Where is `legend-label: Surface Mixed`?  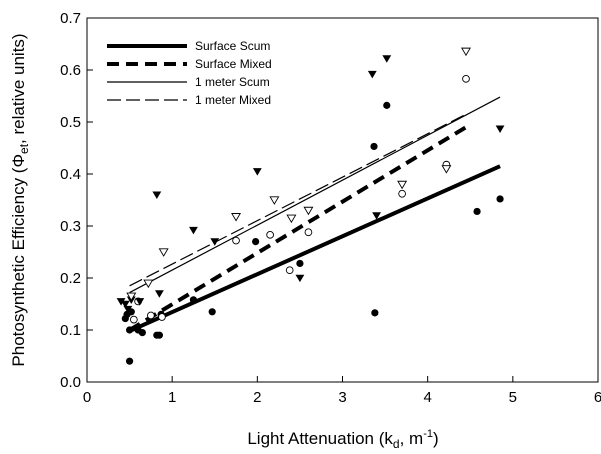 legend-label: Surface Mixed is located at coordinates (233, 64).